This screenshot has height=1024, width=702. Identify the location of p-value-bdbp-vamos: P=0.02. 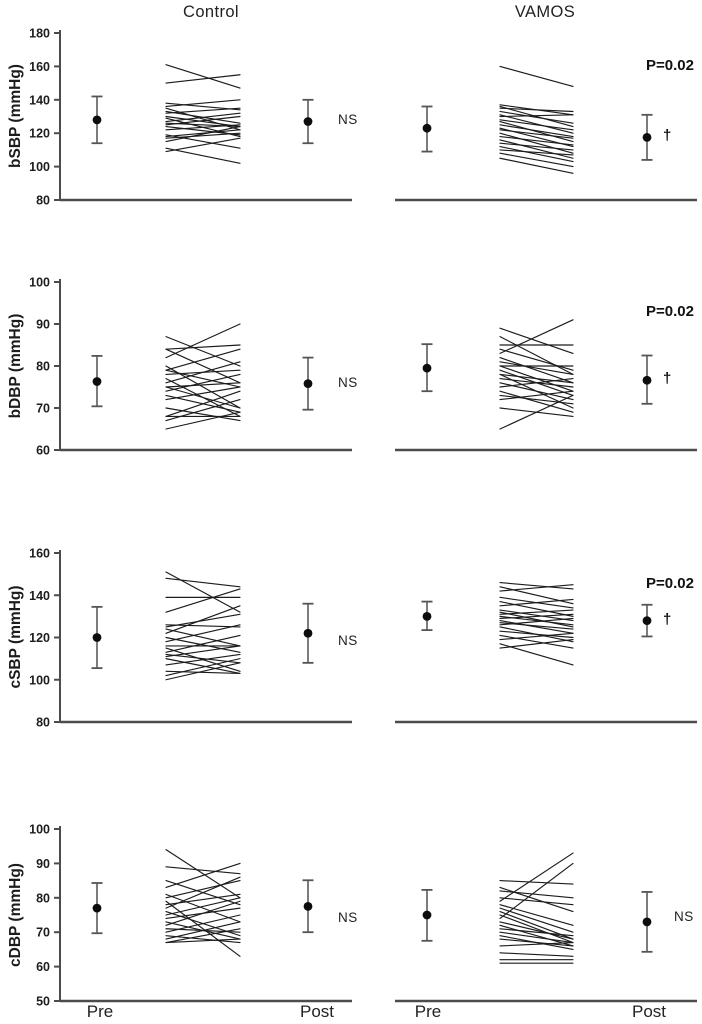
(670, 311).